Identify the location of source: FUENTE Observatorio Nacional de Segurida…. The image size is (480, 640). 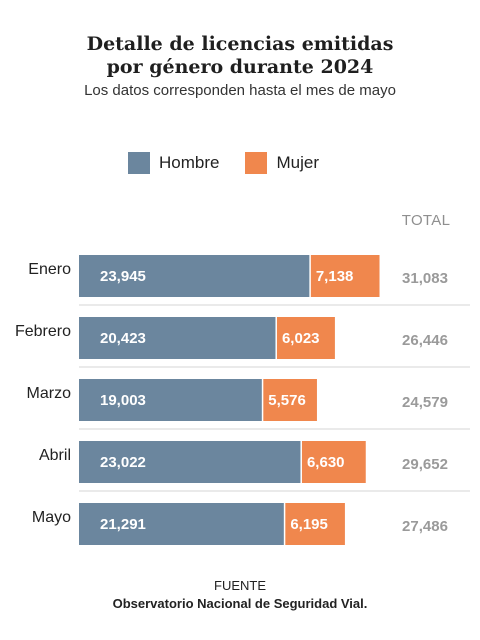
(240, 594).